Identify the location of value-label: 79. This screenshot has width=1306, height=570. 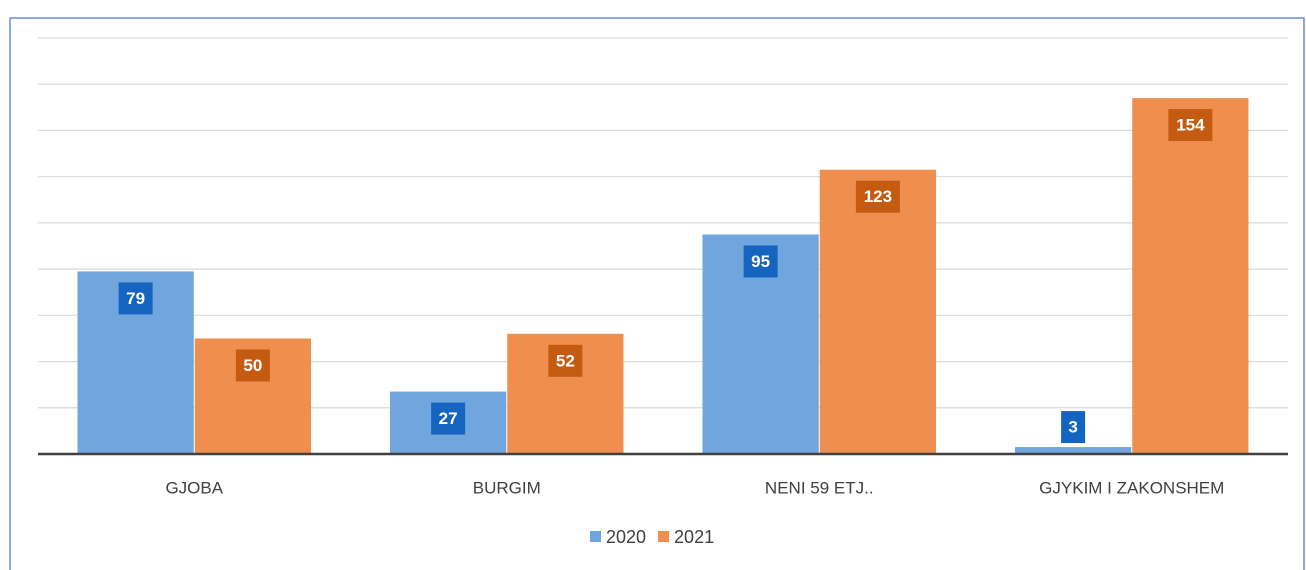
(135, 298).